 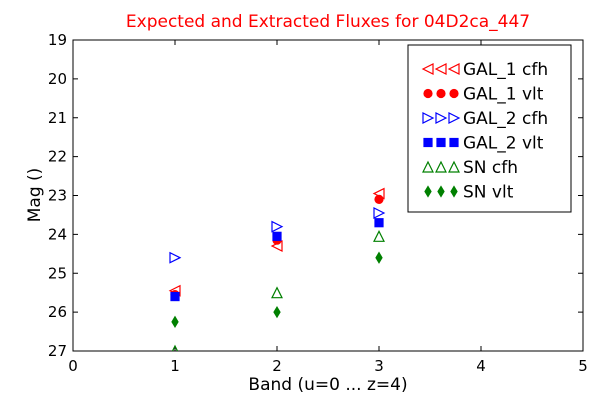 I want to click on x-tick-label: 0, so click(x=73, y=366).